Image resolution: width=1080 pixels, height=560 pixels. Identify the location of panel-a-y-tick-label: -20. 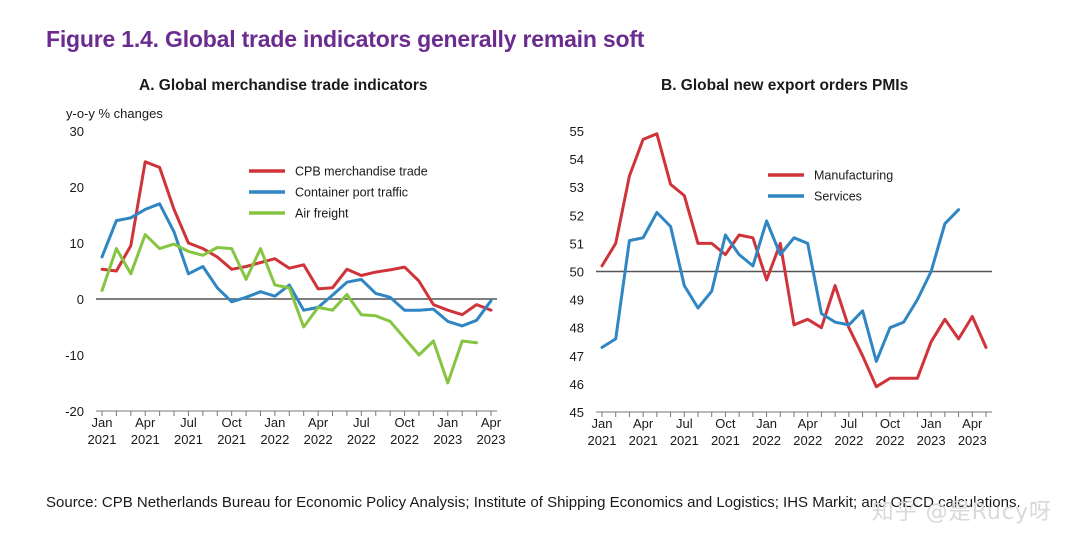
(74, 411).